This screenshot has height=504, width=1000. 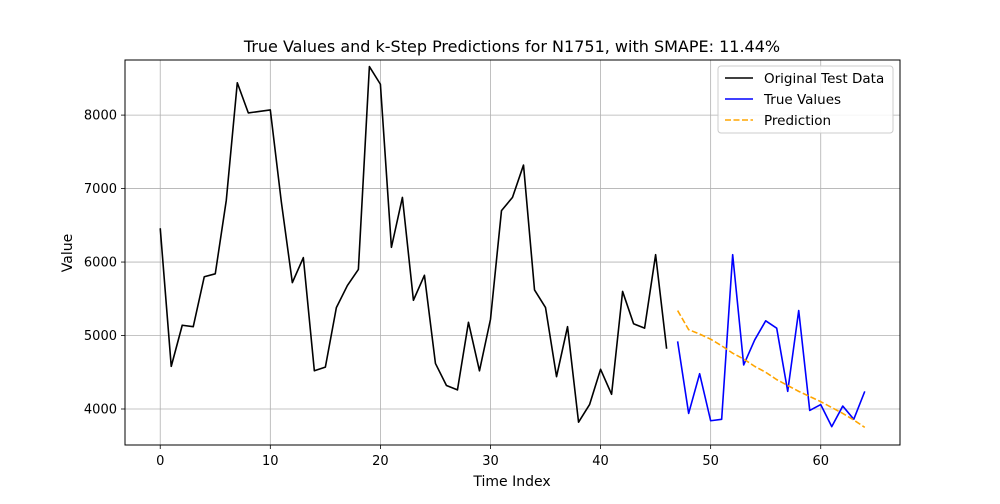 I want to click on series-line-prediction, so click(x=771, y=369).